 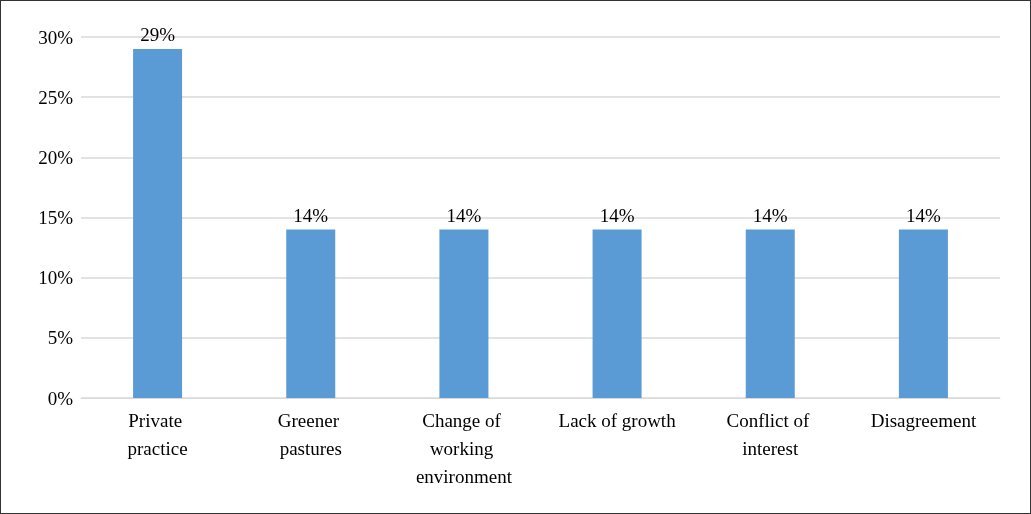 What do you see at coordinates (60, 338) in the screenshot?
I see `y-tick-label: 5%` at bounding box center [60, 338].